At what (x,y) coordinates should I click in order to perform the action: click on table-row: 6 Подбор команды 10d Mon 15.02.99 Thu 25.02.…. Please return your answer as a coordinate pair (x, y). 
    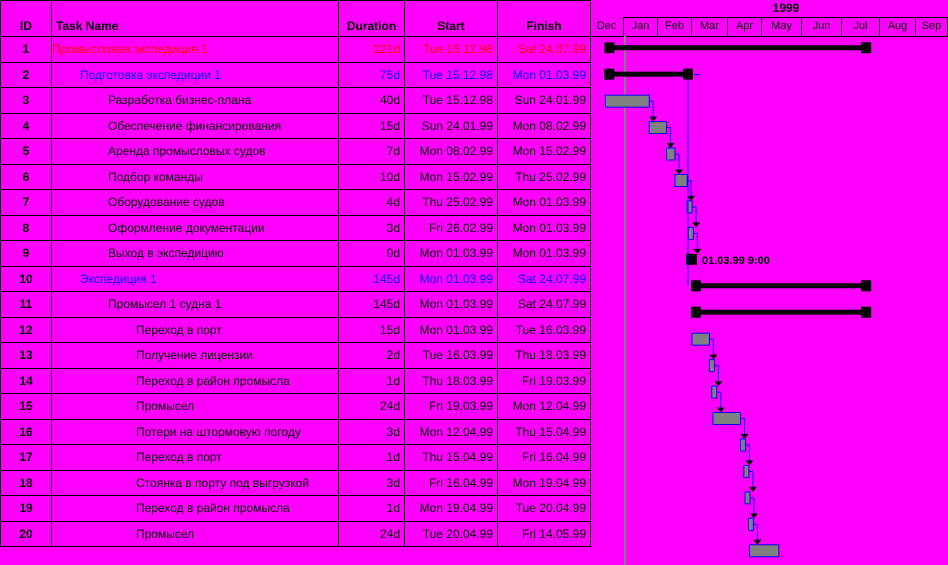
    Looking at the image, I should click on (295, 176).